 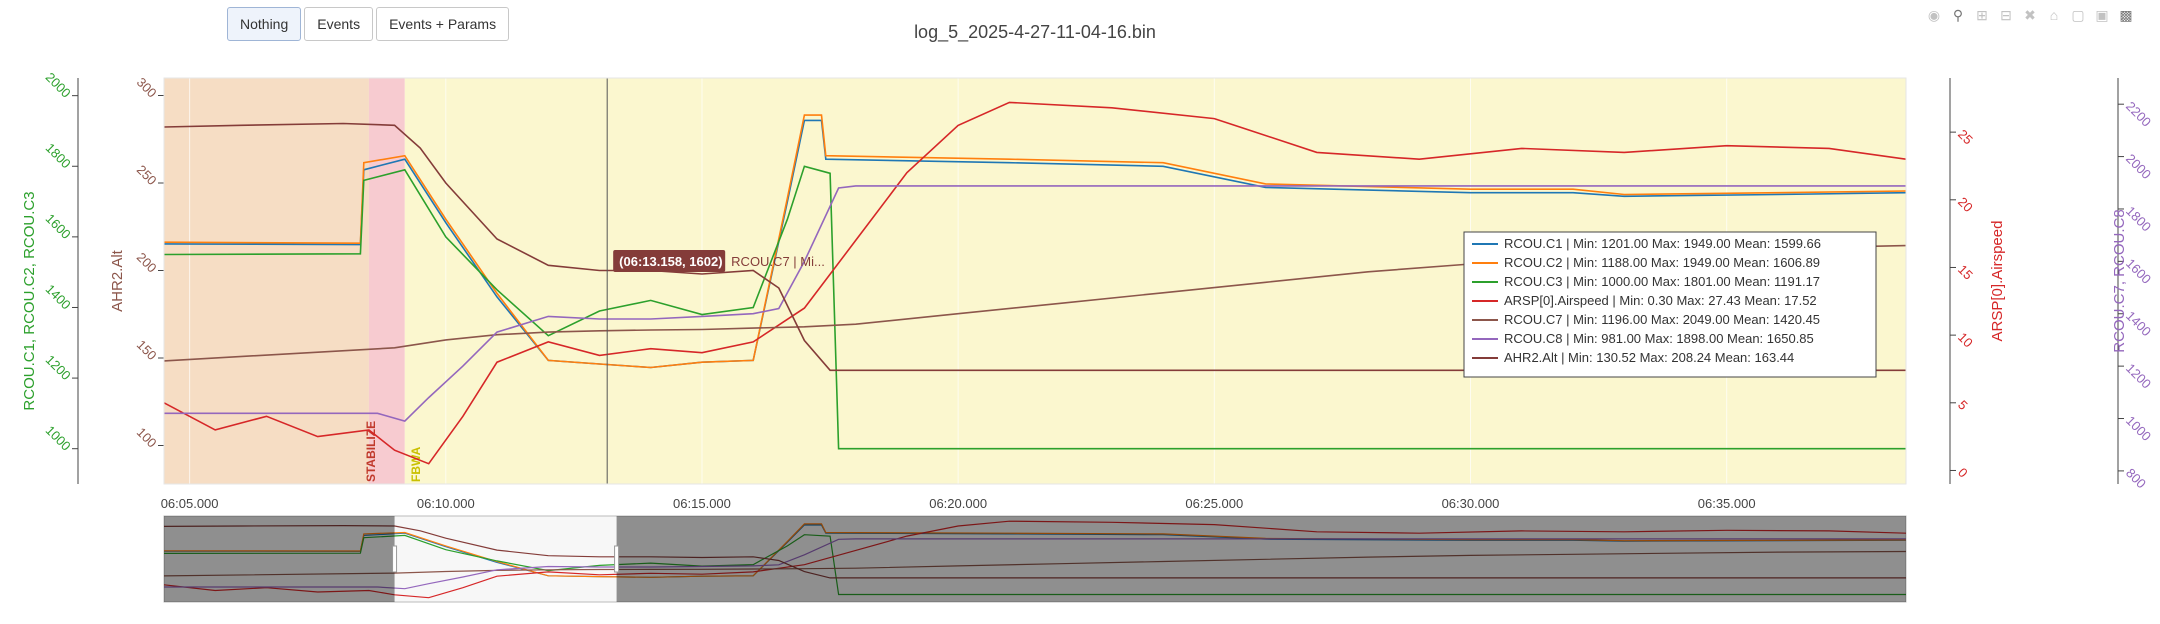 What do you see at coordinates (1214, 503) in the screenshot?
I see `x-tick-label: 06:25.000` at bounding box center [1214, 503].